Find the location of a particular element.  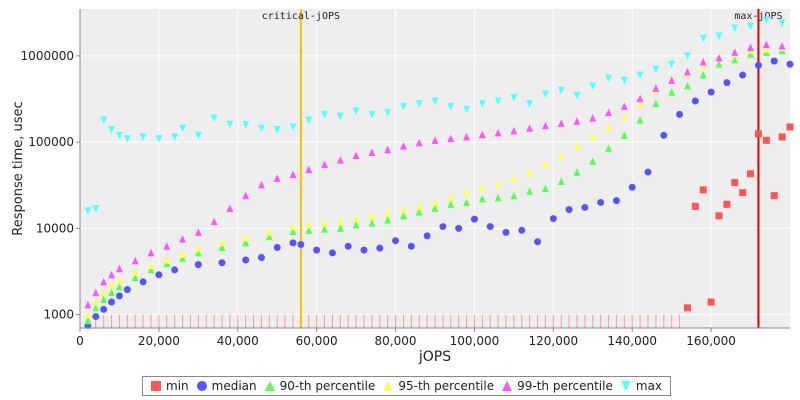

legend-item: 99-th percentile is located at coordinates (557, 386).